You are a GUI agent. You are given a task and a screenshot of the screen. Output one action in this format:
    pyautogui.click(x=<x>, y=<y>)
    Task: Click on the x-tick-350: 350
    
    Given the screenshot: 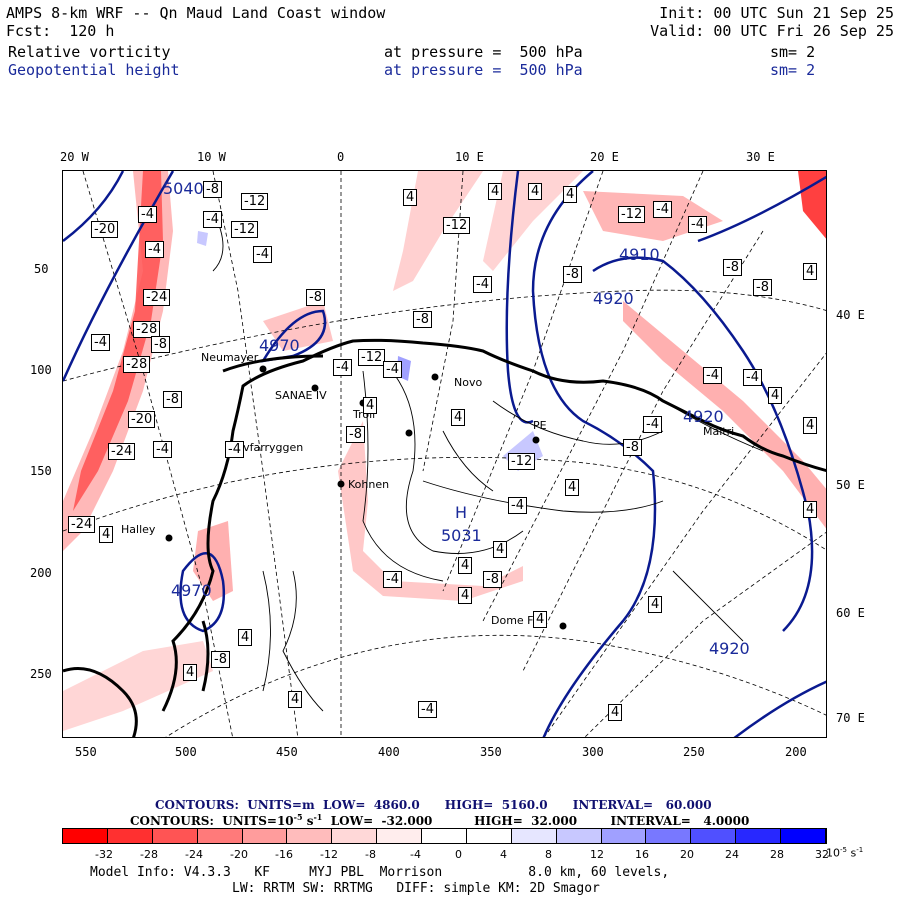 What is the action you would take?
    pyautogui.click(x=491, y=752)
    